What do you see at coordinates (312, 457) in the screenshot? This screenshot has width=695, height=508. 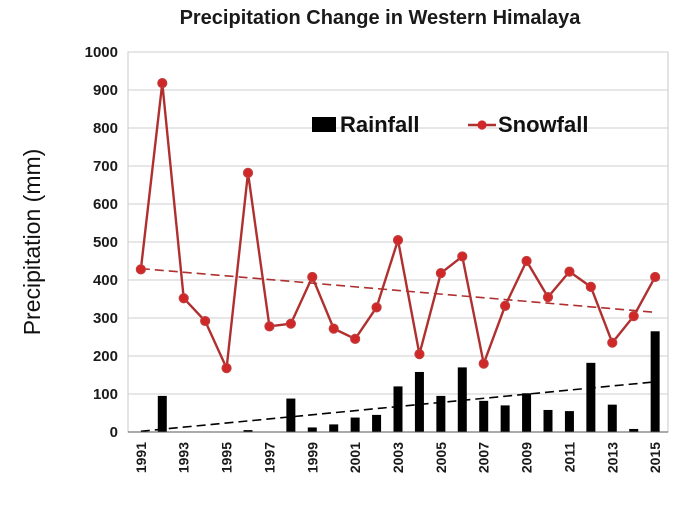 I see `x-tick-label: 1999` at bounding box center [312, 457].